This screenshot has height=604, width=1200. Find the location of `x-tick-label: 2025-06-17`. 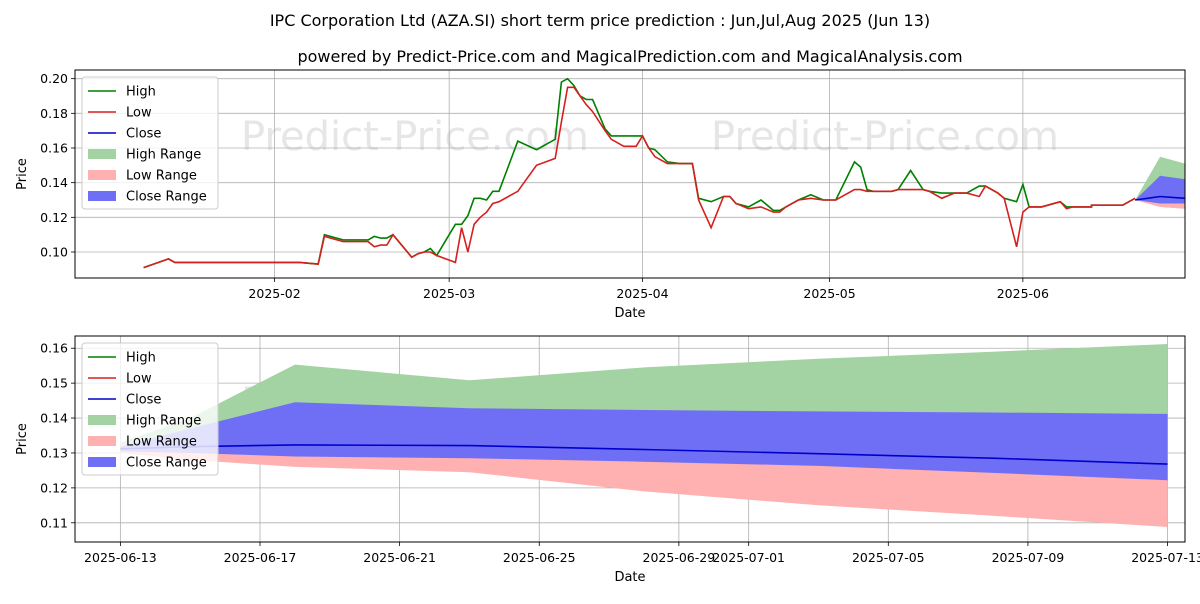

x-tick-label: 2025-06-17 is located at coordinates (260, 557).